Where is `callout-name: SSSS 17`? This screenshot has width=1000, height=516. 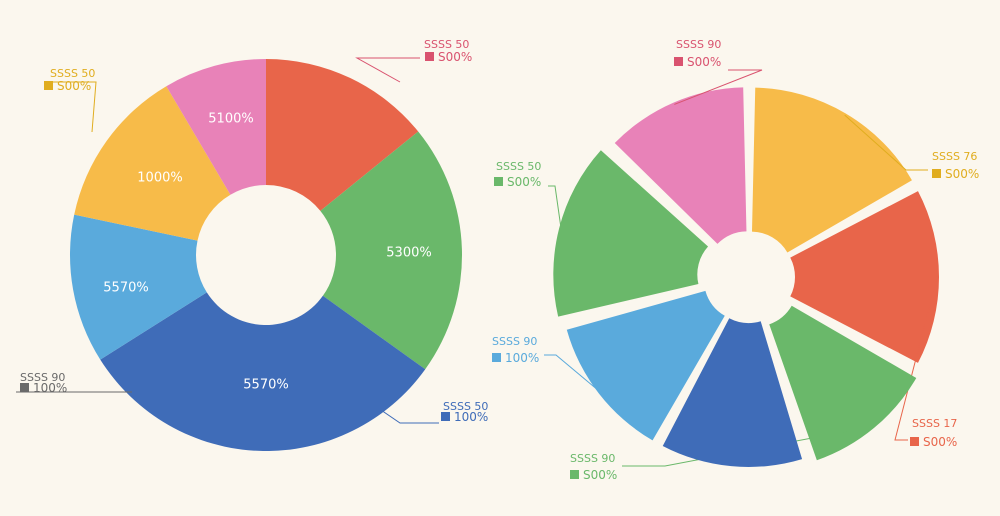 callout-name: SSSS 17 is located at coordinates (934, 423).